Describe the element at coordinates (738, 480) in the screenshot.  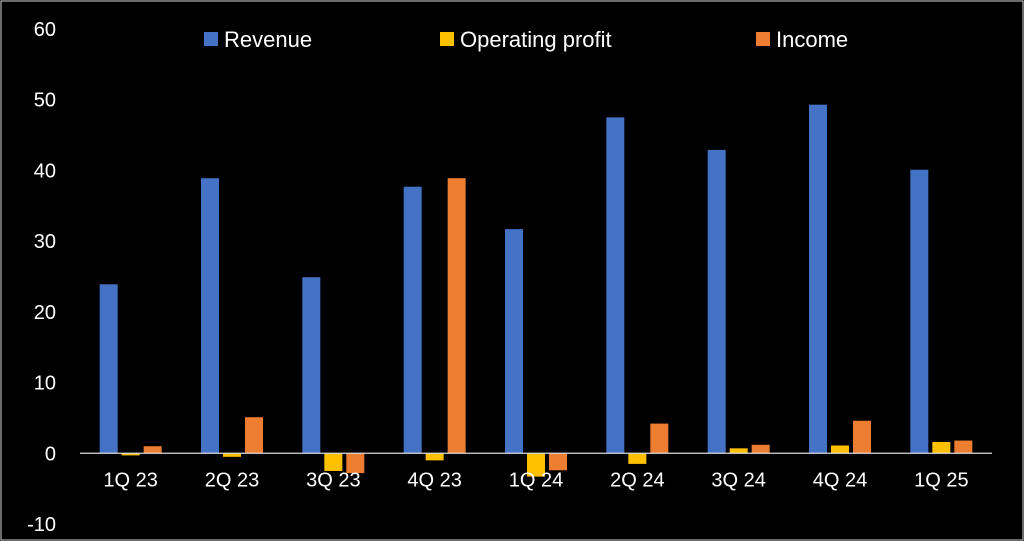
I see `x-tick-label: 3Q 24` at that location.